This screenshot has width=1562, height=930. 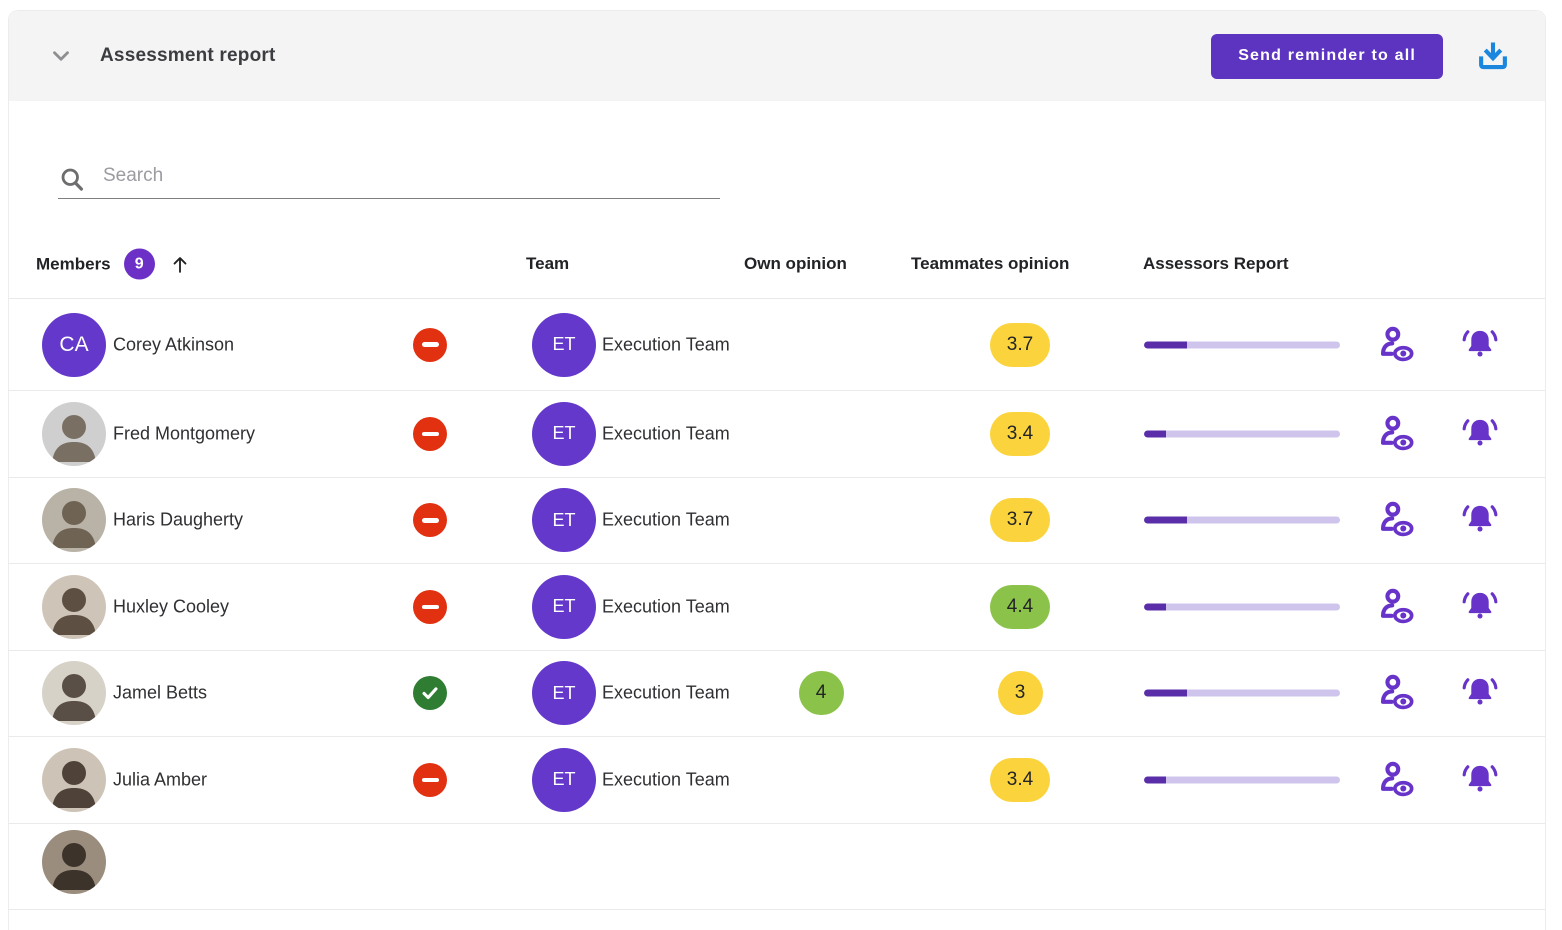 I want to click on download-button, so click(x=1493, y=56).